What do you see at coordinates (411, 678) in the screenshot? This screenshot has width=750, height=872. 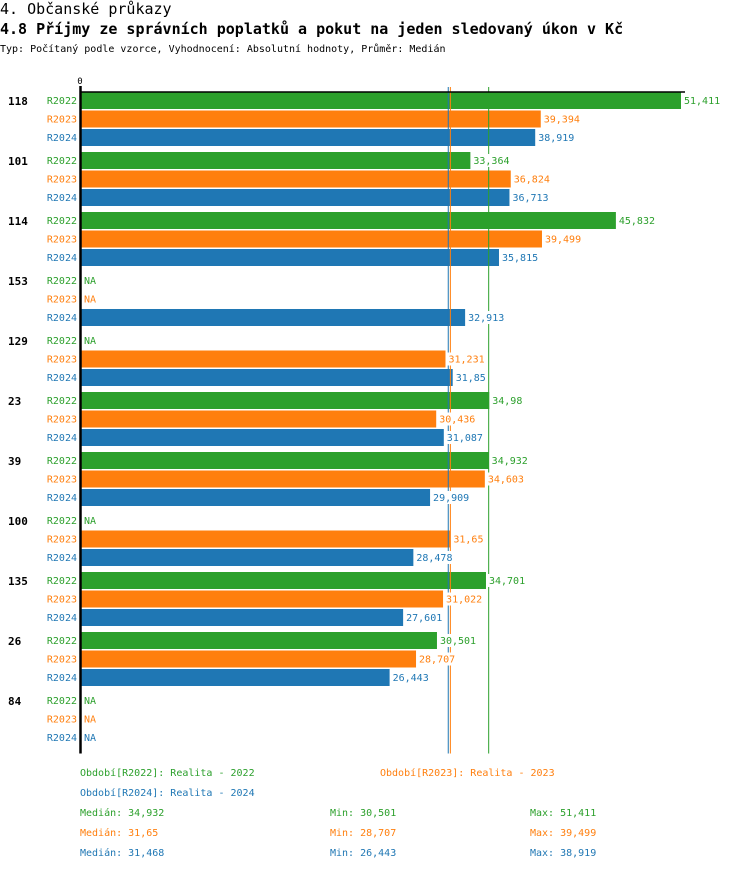 I see `value-label: 26,443` at bounding box center [411, 678].